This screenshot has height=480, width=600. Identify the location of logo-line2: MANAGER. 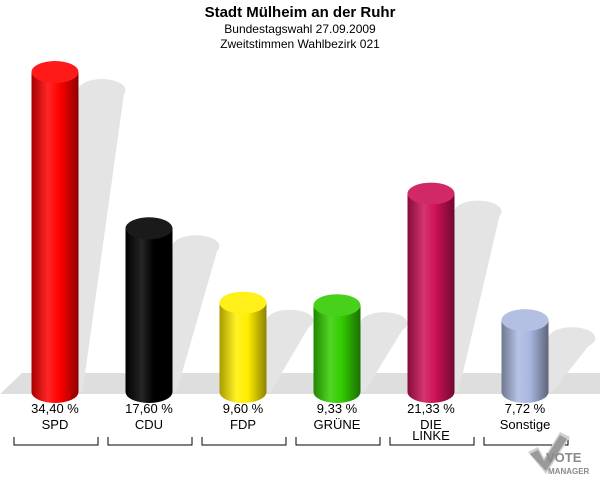
(569, 471).